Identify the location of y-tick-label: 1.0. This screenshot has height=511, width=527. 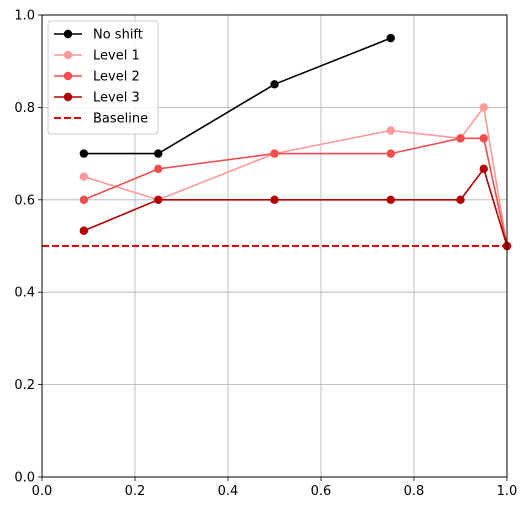
(24, 16).